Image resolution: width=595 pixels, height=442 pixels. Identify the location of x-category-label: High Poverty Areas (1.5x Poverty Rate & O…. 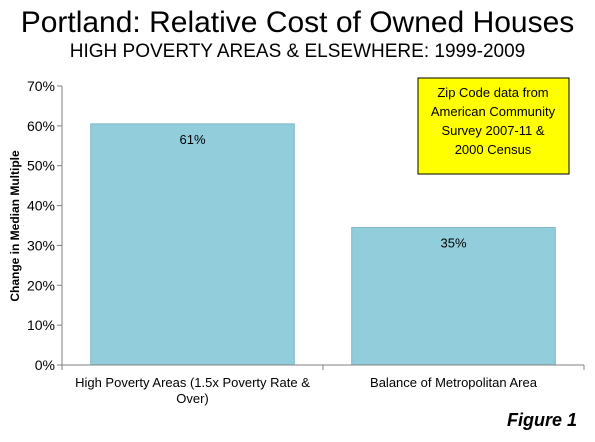
(192, 390).